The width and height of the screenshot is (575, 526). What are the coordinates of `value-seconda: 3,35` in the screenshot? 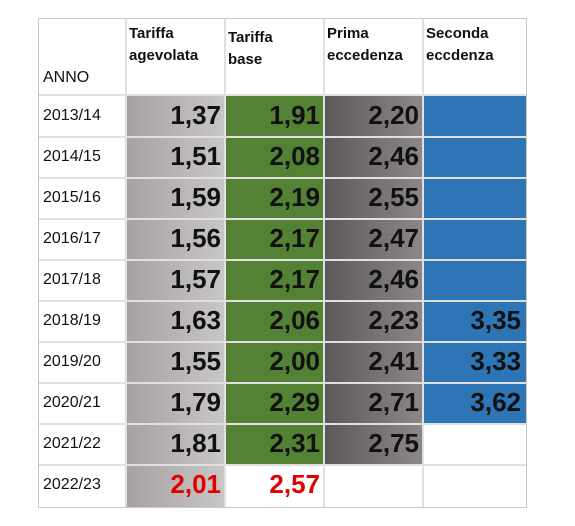 It's located at (495, 320).